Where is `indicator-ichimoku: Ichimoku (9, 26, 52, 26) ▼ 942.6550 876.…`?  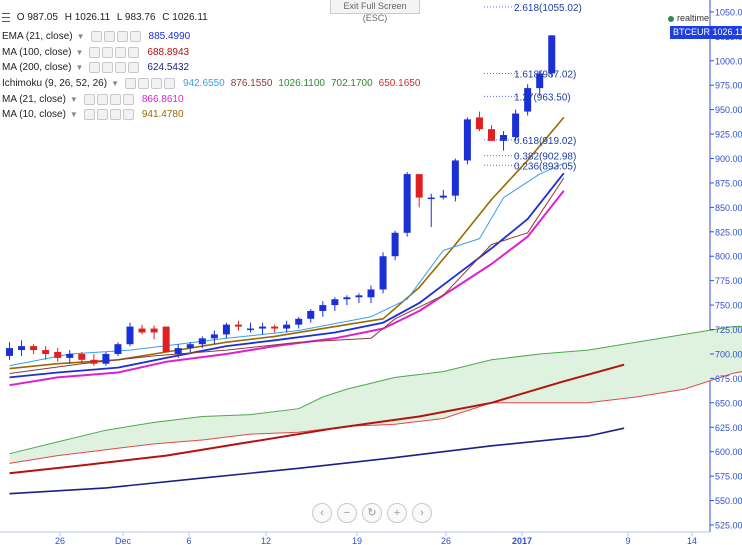 indicator-ichimoku: Ichimoku (9, 26, 52, 26) ▼ 942.6550 876.… is located at coordinates (211, 84).